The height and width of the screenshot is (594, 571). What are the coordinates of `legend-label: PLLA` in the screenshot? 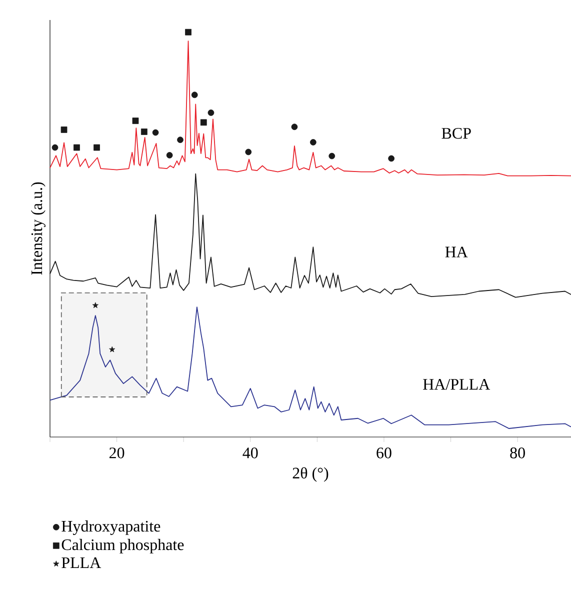 It's located at (82, 562).